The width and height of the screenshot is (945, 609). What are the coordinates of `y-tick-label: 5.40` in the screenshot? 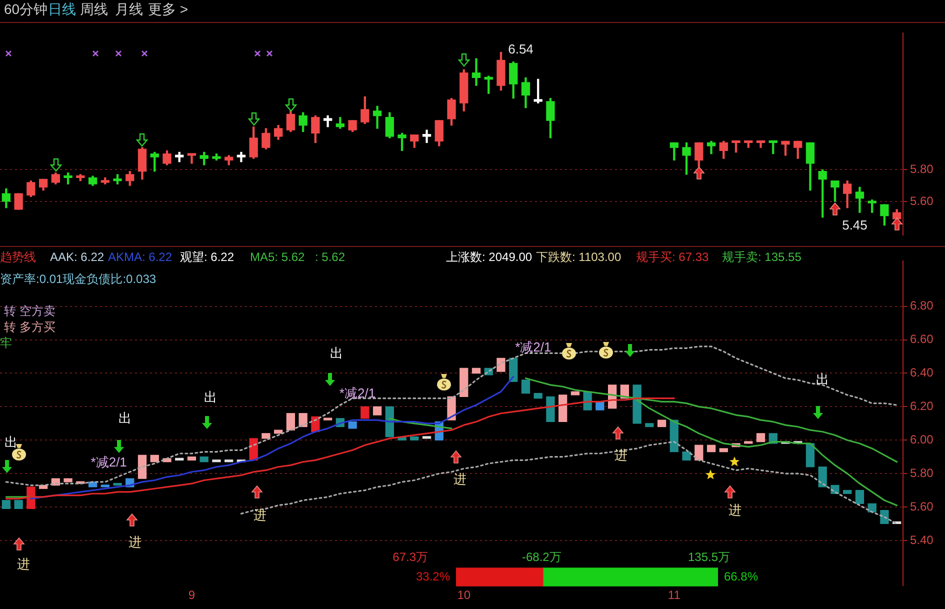 It's located at (922, 539).